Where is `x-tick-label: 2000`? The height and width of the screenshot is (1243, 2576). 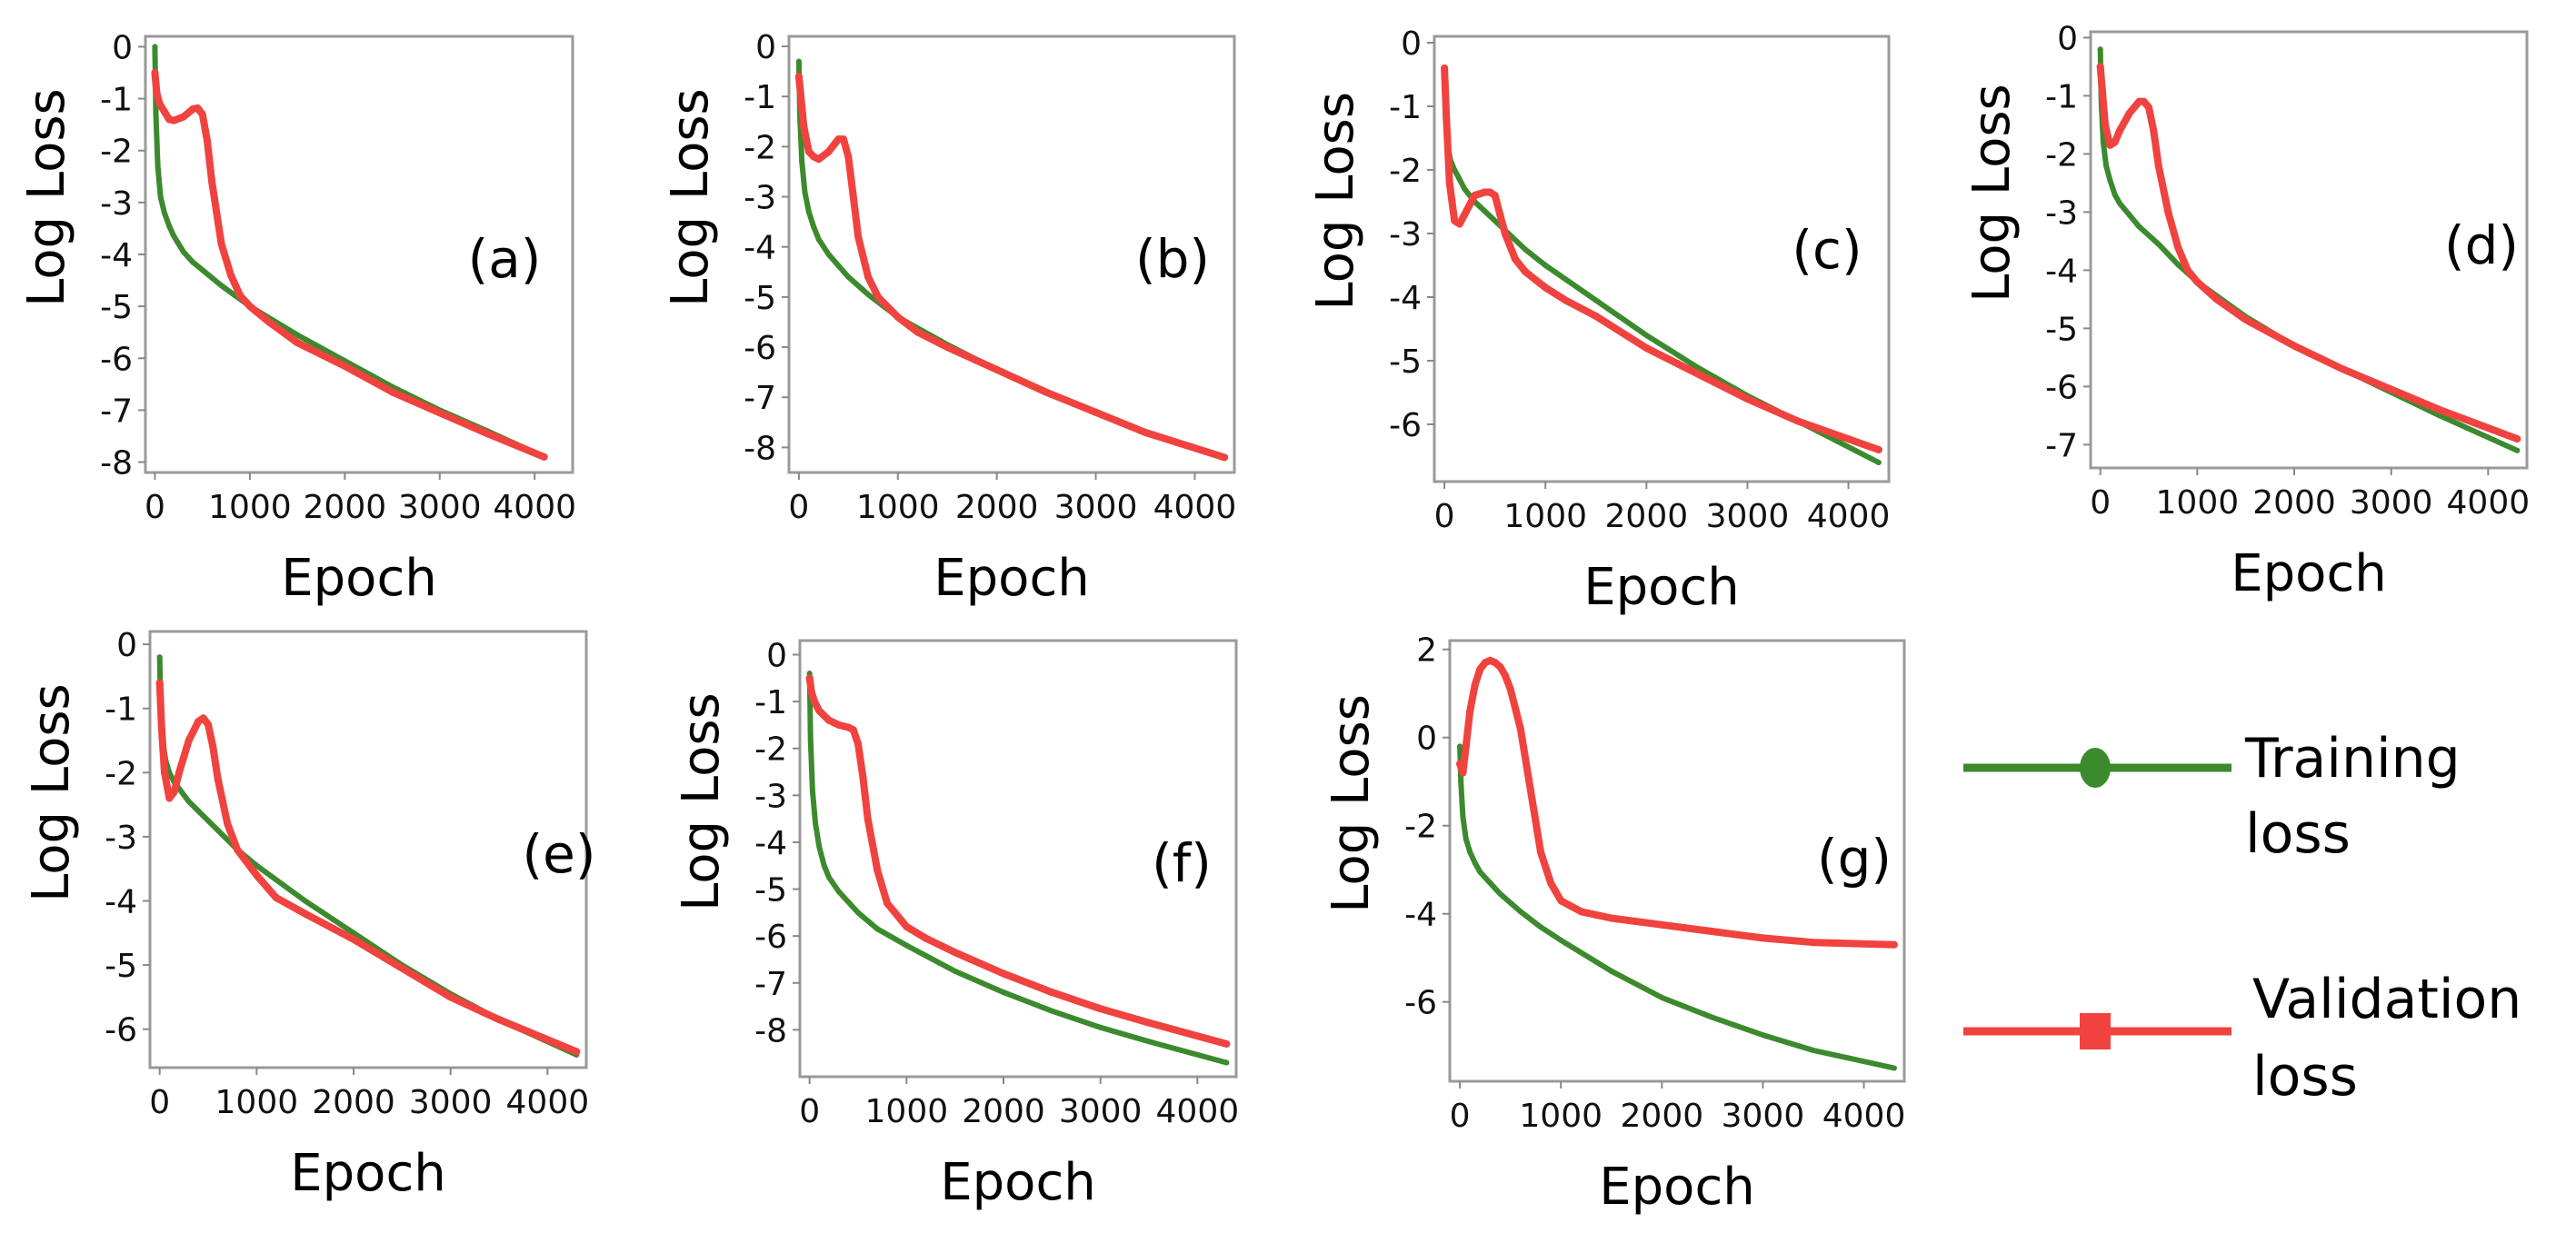
x-tick-label: 2000 is located at coordinates (997, 507).